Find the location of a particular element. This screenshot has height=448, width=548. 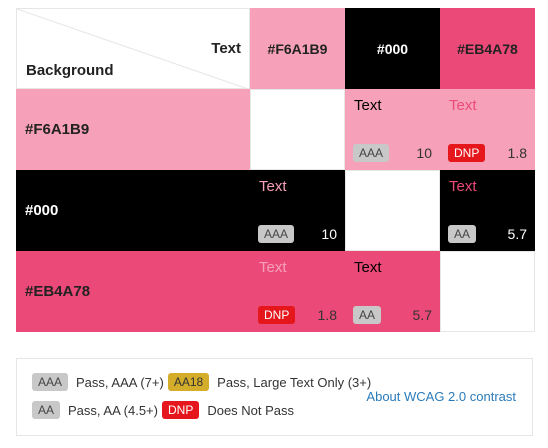

legend-aa-text: Pass, AA (4.5+) is located at coordinates (113, 410).